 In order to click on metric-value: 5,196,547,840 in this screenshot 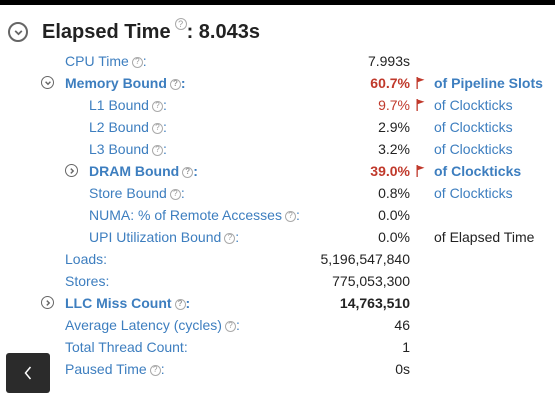, I will do `click(365, 259)`.